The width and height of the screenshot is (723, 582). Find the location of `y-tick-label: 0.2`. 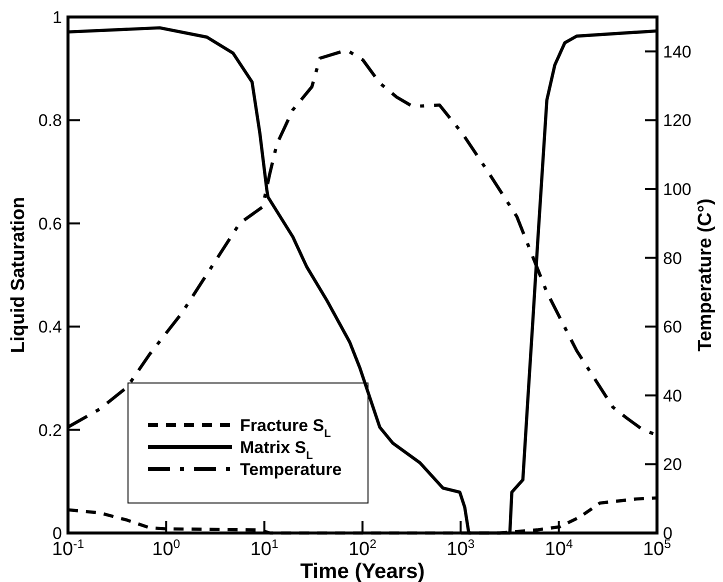

y-tick-label: 0.2 is located at coordinates (50, 430).